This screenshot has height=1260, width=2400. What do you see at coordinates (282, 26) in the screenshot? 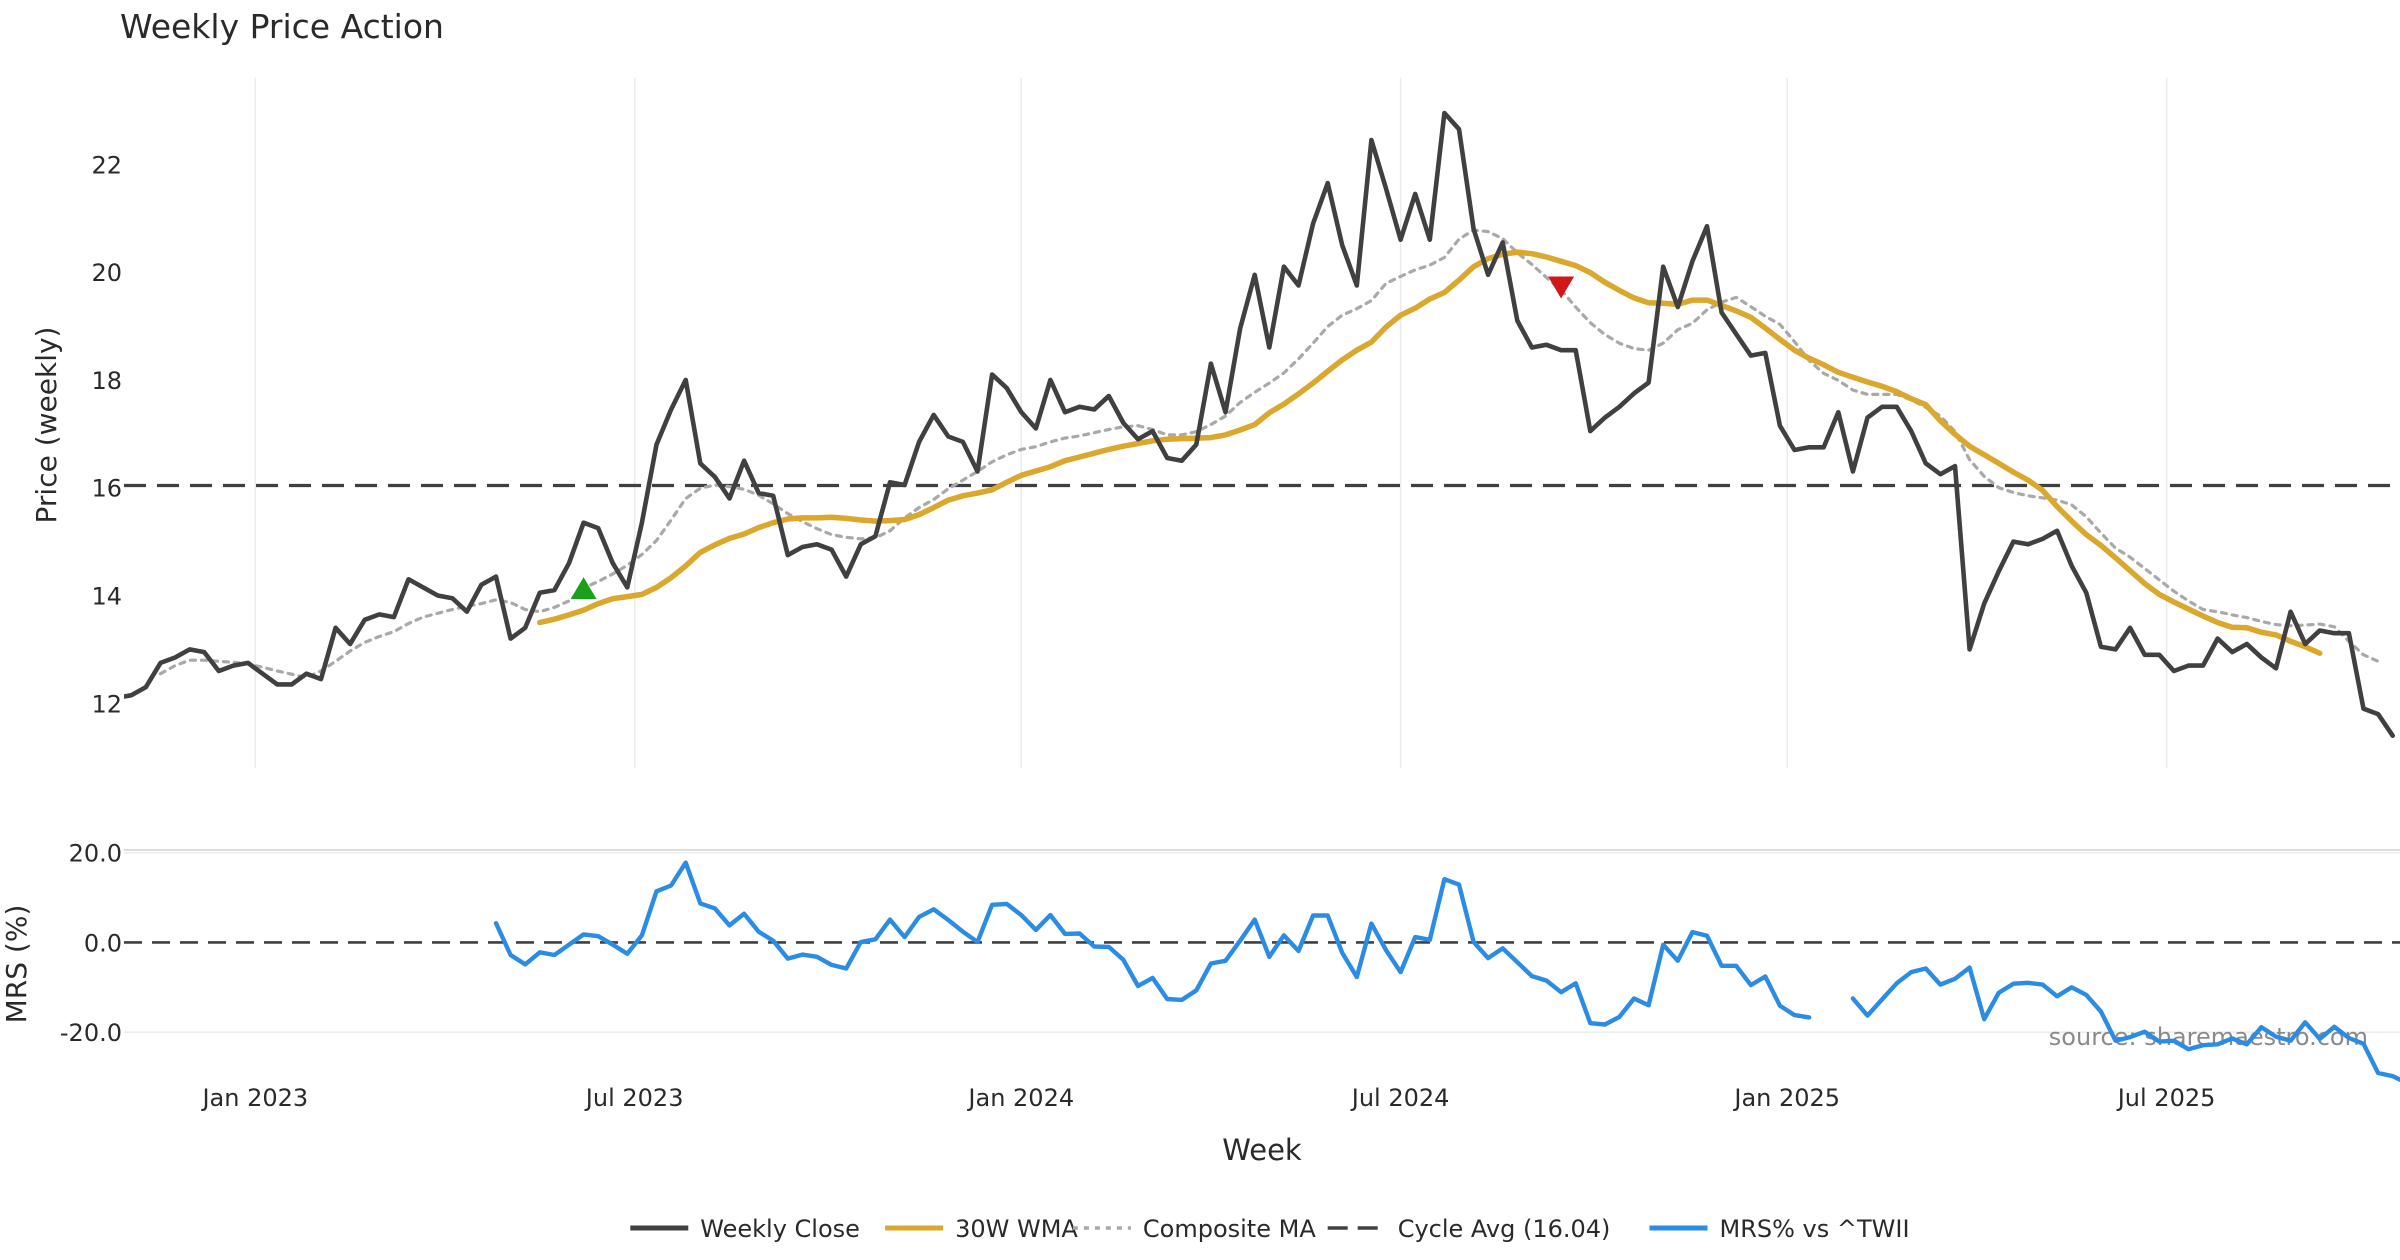
I see `chart-title: Weekly Price Action` at bounding box center [282, 26].